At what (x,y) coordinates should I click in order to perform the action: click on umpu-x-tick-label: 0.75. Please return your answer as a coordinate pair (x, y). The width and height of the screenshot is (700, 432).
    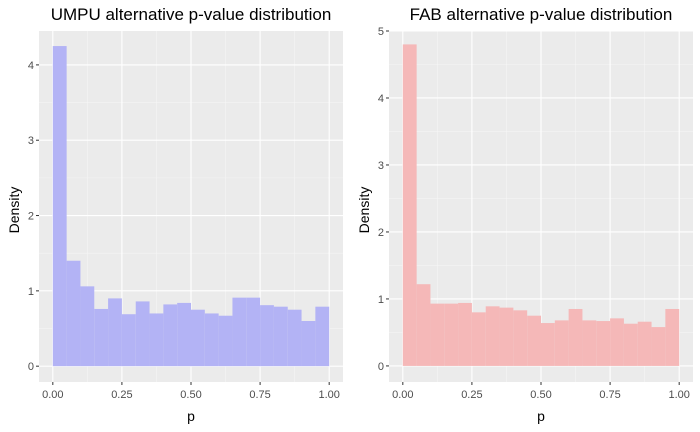
    Looking at the image, I should click on (259, 395).